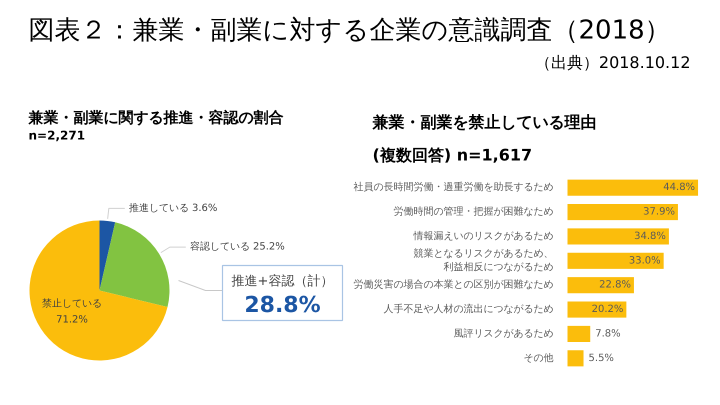 Image resolution: width=720 pixels, height=405 pixels. What do you see at coordinates (452, 155) in the screenshot?
I see `chart-subtitle: (複数回答) n=1,617` at bounding box center [452, 155].